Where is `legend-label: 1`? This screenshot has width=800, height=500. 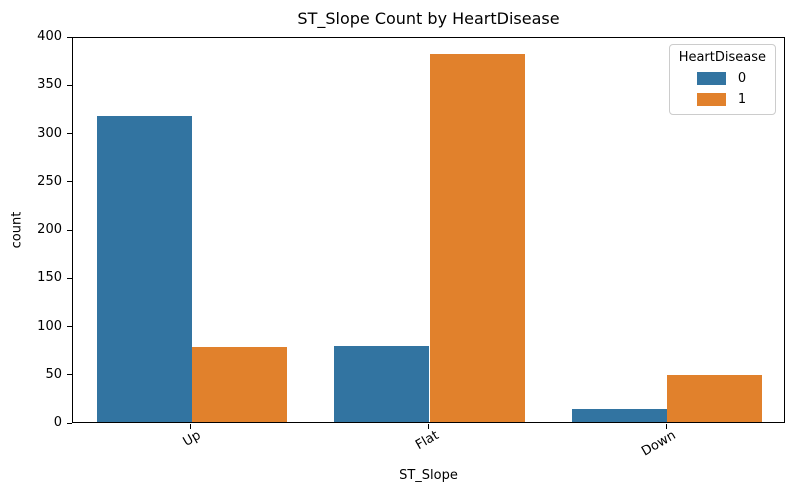 legend-label: 1 is located at coordinates (742, 99).